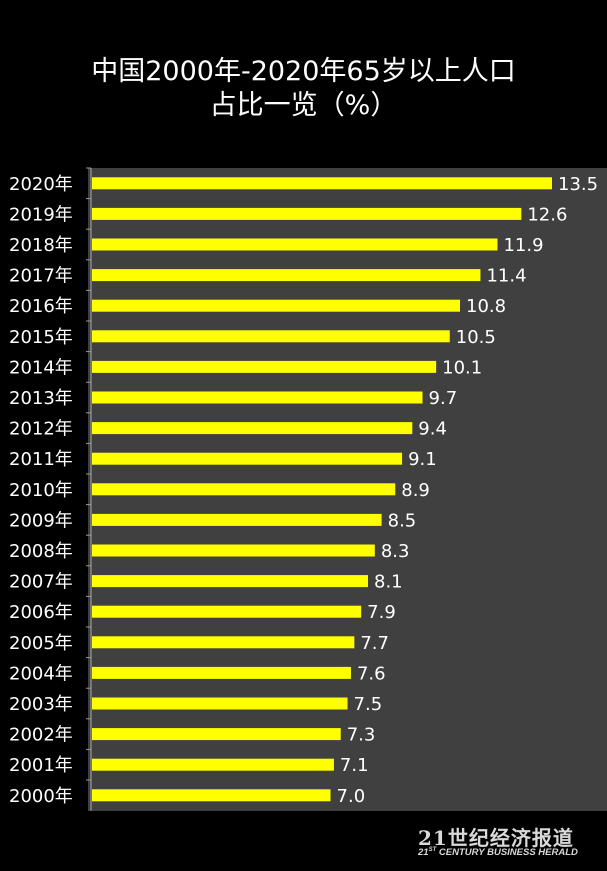 Image resolution: width=607 pixels, height=871 pixels. I want to click on value-label: 9.1, so click(422, 459).